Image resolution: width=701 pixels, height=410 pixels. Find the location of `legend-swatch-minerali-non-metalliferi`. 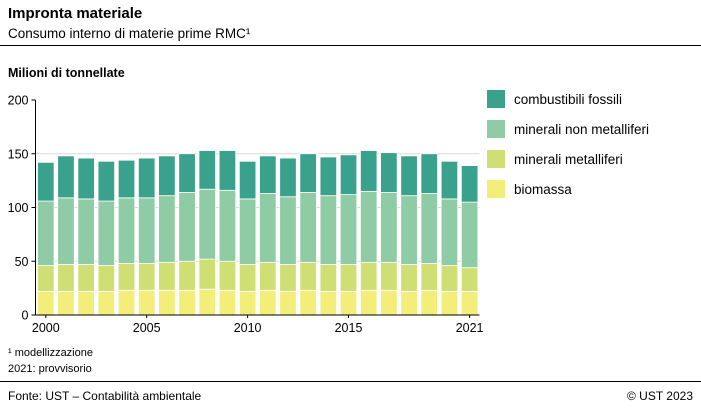

legend-swatch-minerali-non-metalliferi is located at coordinates (496, 129).